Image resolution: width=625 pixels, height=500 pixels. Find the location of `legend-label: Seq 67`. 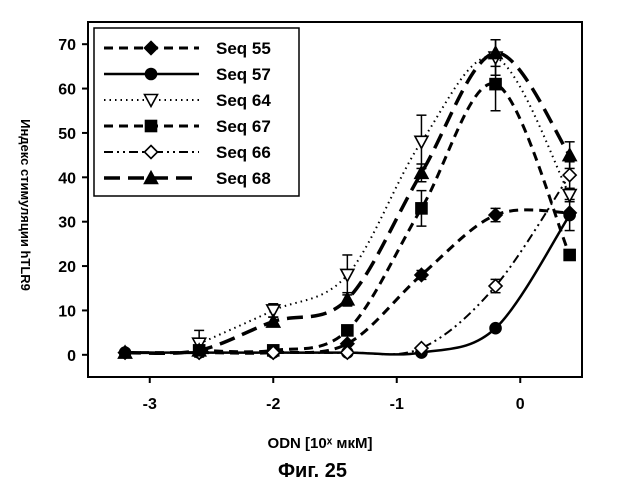

legend-label: Seq 67 is located at coordinates (243, 126).